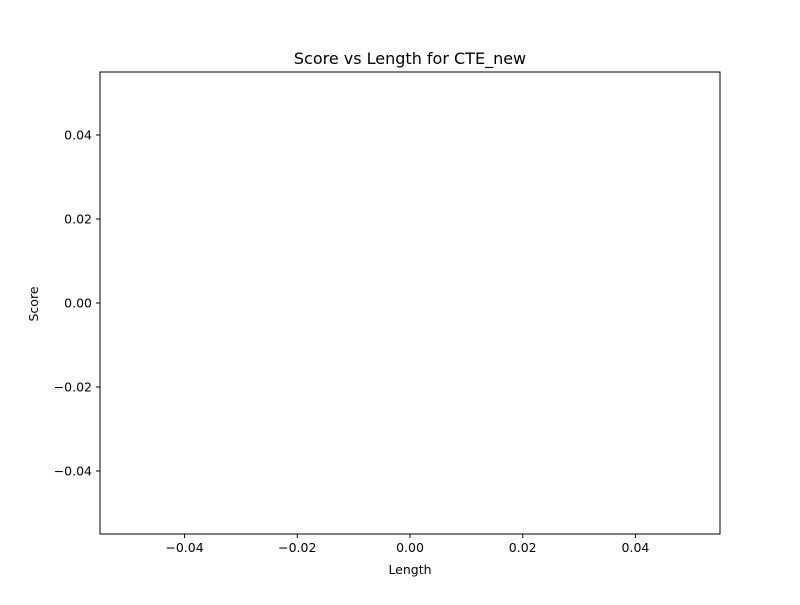  I want to click on y-tick-label: −0.02, so click(73, 387).